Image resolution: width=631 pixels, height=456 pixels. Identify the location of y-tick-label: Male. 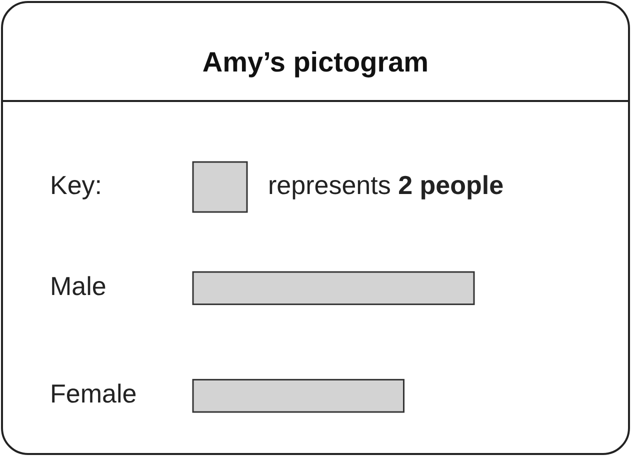
(78, 286).